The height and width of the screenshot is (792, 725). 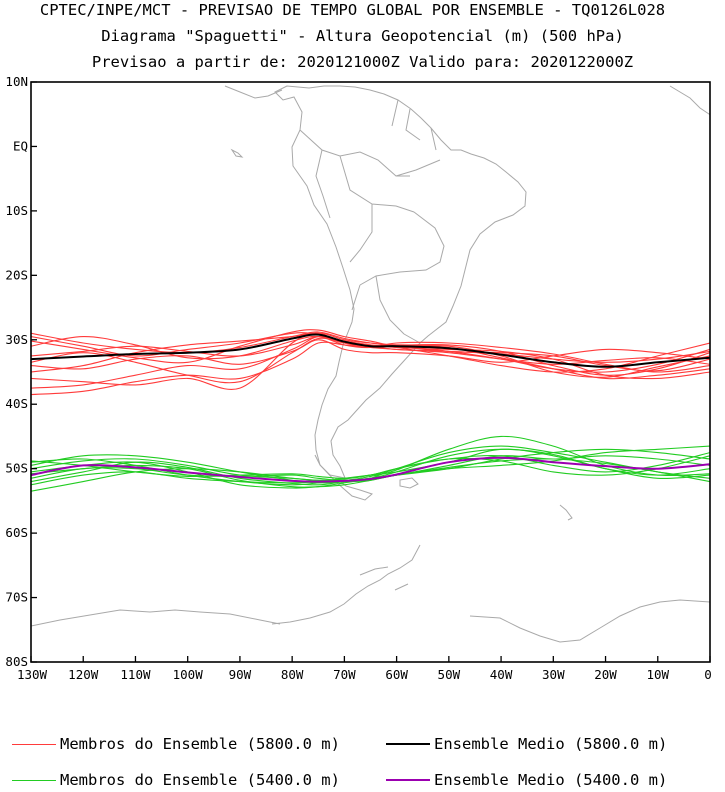 What do you see at coordinates (16, 661) in the screenshot?
I see `y-tick-label: 80S` at bounding box center [16, 661].